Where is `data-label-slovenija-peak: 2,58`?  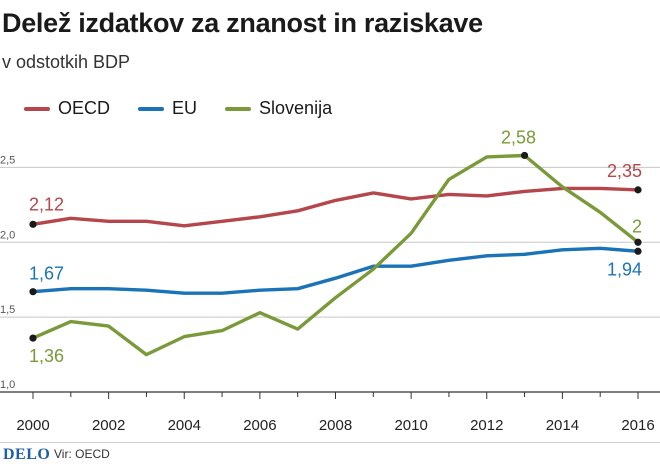 data-label-slovenija-peak: 2,58 is located at coordinates (518, 137).